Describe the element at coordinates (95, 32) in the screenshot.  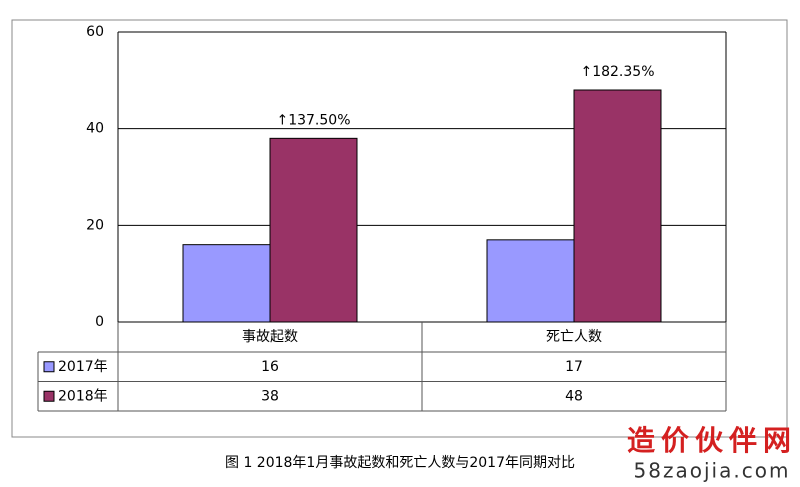
I see `y-tick-label: 60` at that location.